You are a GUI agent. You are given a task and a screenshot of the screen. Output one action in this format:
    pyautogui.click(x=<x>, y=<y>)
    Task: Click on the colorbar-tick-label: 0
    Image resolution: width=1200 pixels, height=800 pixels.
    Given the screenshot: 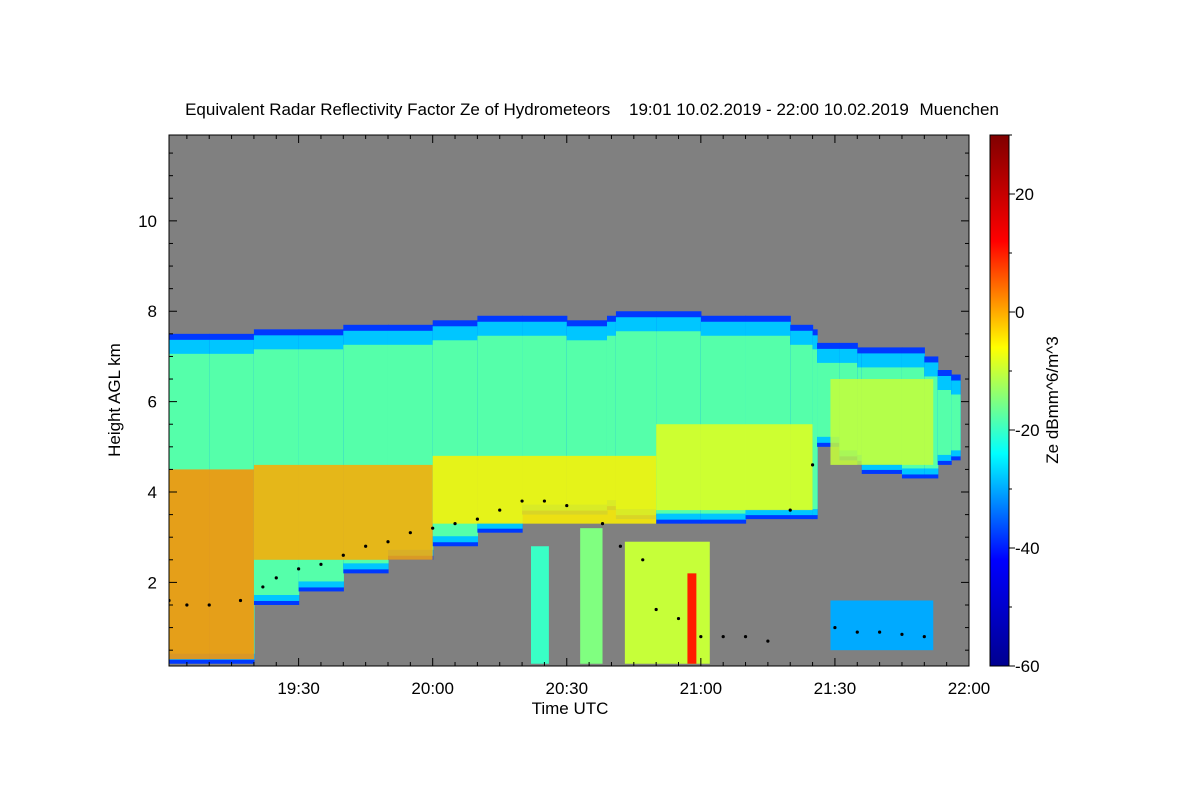 What is the action you would take?
    pyautogui.click(x=1019, y=312)
    